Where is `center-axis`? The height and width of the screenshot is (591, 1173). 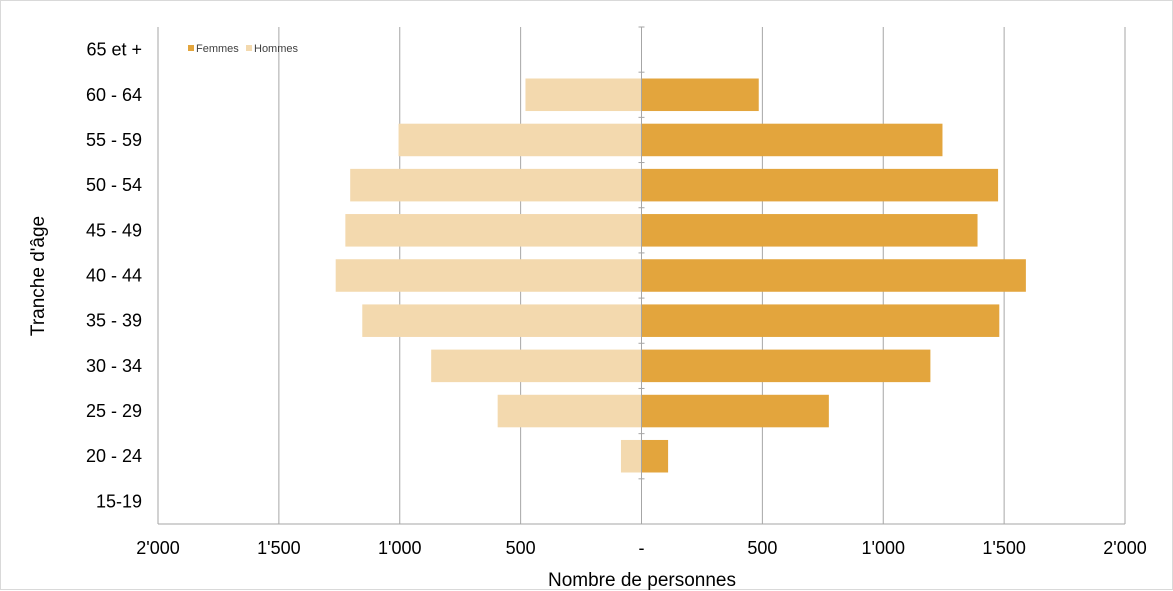
center-axis is located at coordinates (641, 275).